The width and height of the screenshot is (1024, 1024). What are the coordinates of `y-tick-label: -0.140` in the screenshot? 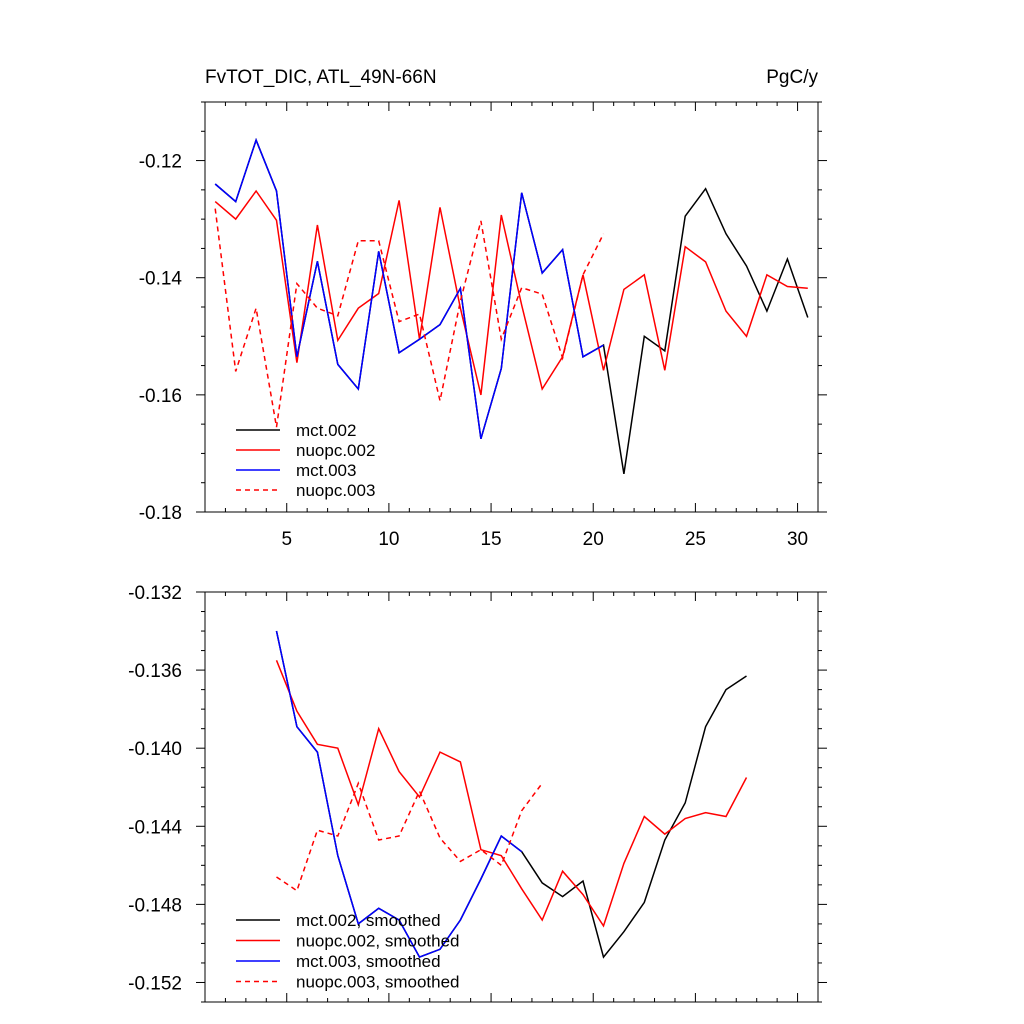 It's located at (155, 749).